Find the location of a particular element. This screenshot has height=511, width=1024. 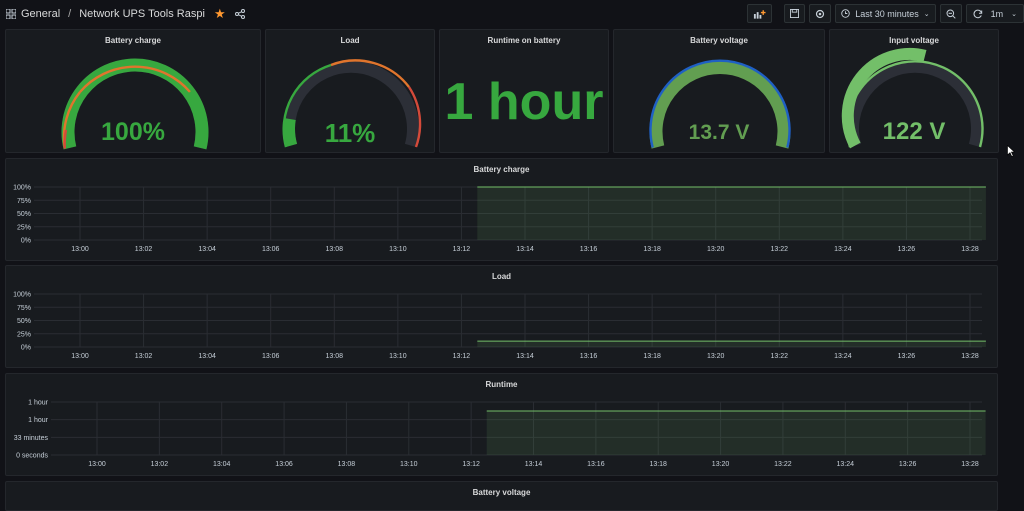

add-panel-icon is located at coordinates (760, 14).